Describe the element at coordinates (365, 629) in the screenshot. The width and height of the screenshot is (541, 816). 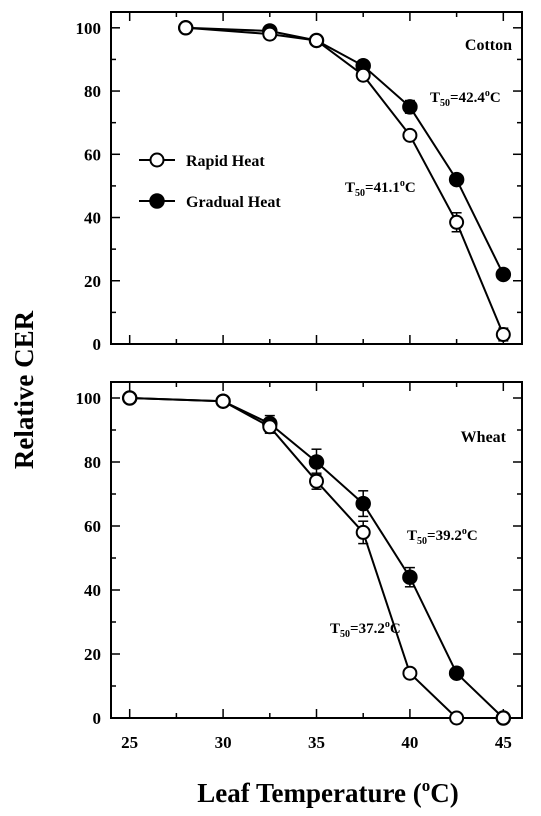
I see `annotation-rapid-t50: T50=37.2oC` at that location.